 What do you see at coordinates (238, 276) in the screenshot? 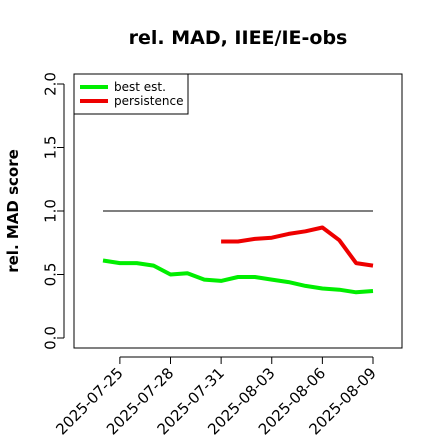
I see `series-line-best-est` at bounding box center [238, 276].